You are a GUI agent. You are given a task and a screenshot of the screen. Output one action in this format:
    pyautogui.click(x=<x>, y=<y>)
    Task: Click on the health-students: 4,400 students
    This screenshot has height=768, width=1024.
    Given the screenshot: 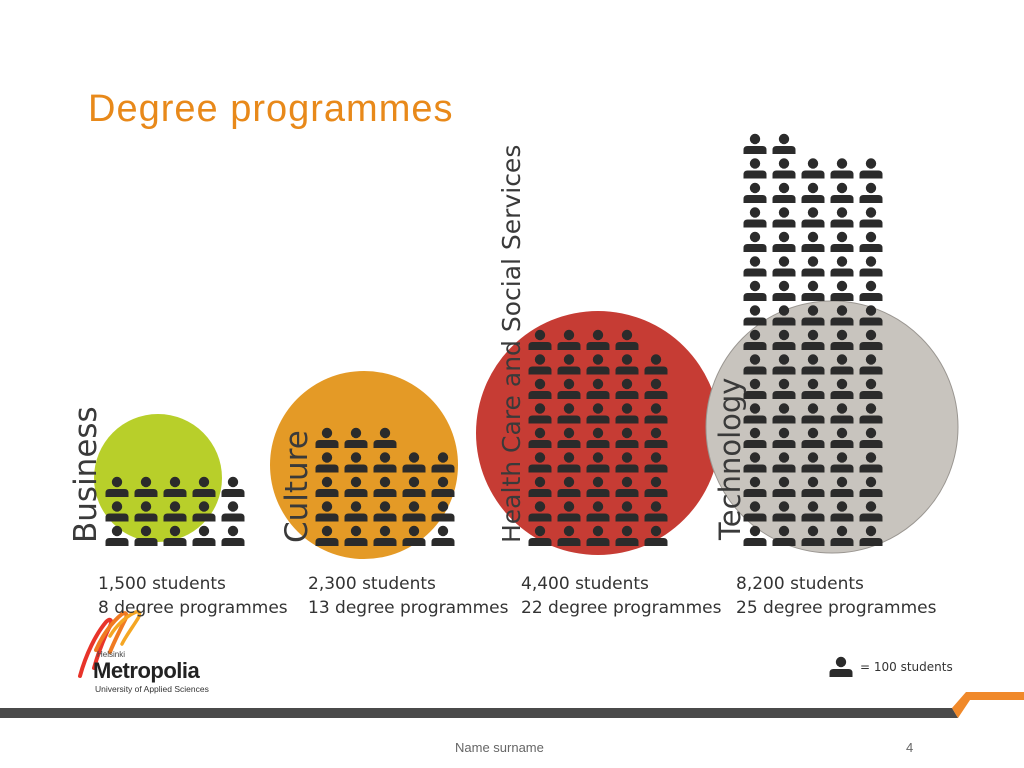 What is the action you would take?
    pyautogui.click(x=585, y=584)
    